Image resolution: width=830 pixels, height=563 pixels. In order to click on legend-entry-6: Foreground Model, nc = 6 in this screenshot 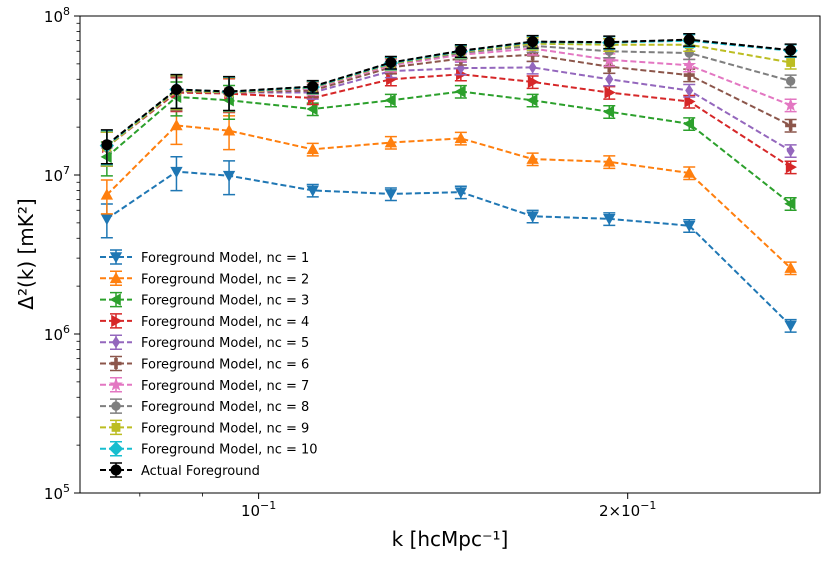, I will do `click(204, 364)`.